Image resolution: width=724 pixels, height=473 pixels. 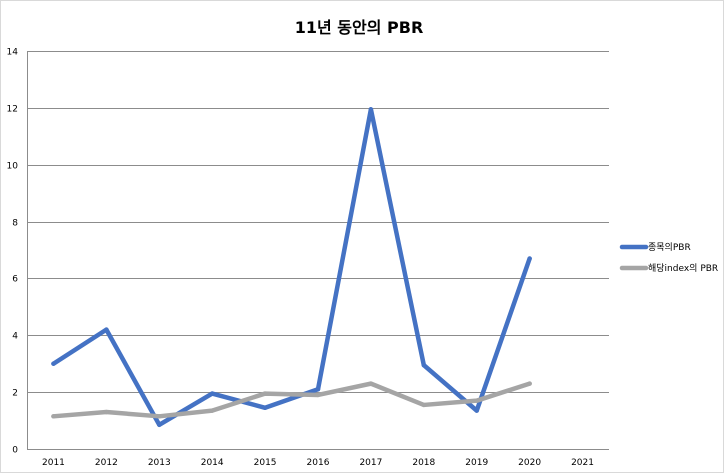 What do you see at coordinates (13, 167) in the screenshot?
I see `y-tick-label: 10` at bounding box center [13, 167].